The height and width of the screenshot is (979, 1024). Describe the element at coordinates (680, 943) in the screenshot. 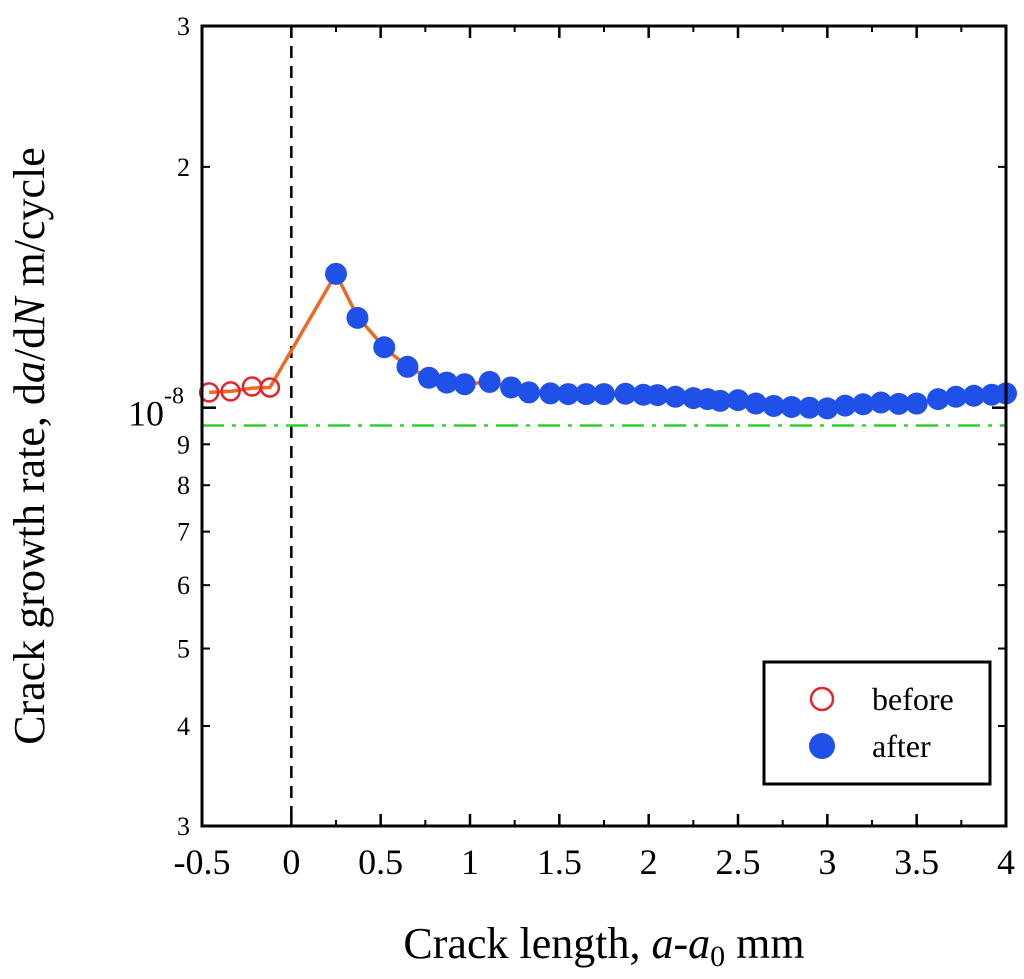

I see `x-axis-label-dash: -` at that location.